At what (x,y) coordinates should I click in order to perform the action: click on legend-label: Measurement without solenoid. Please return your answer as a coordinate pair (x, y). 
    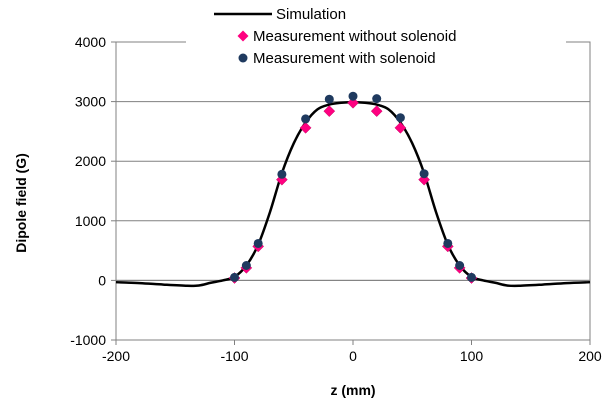
    Looking at the image, I should click on (354, 36).